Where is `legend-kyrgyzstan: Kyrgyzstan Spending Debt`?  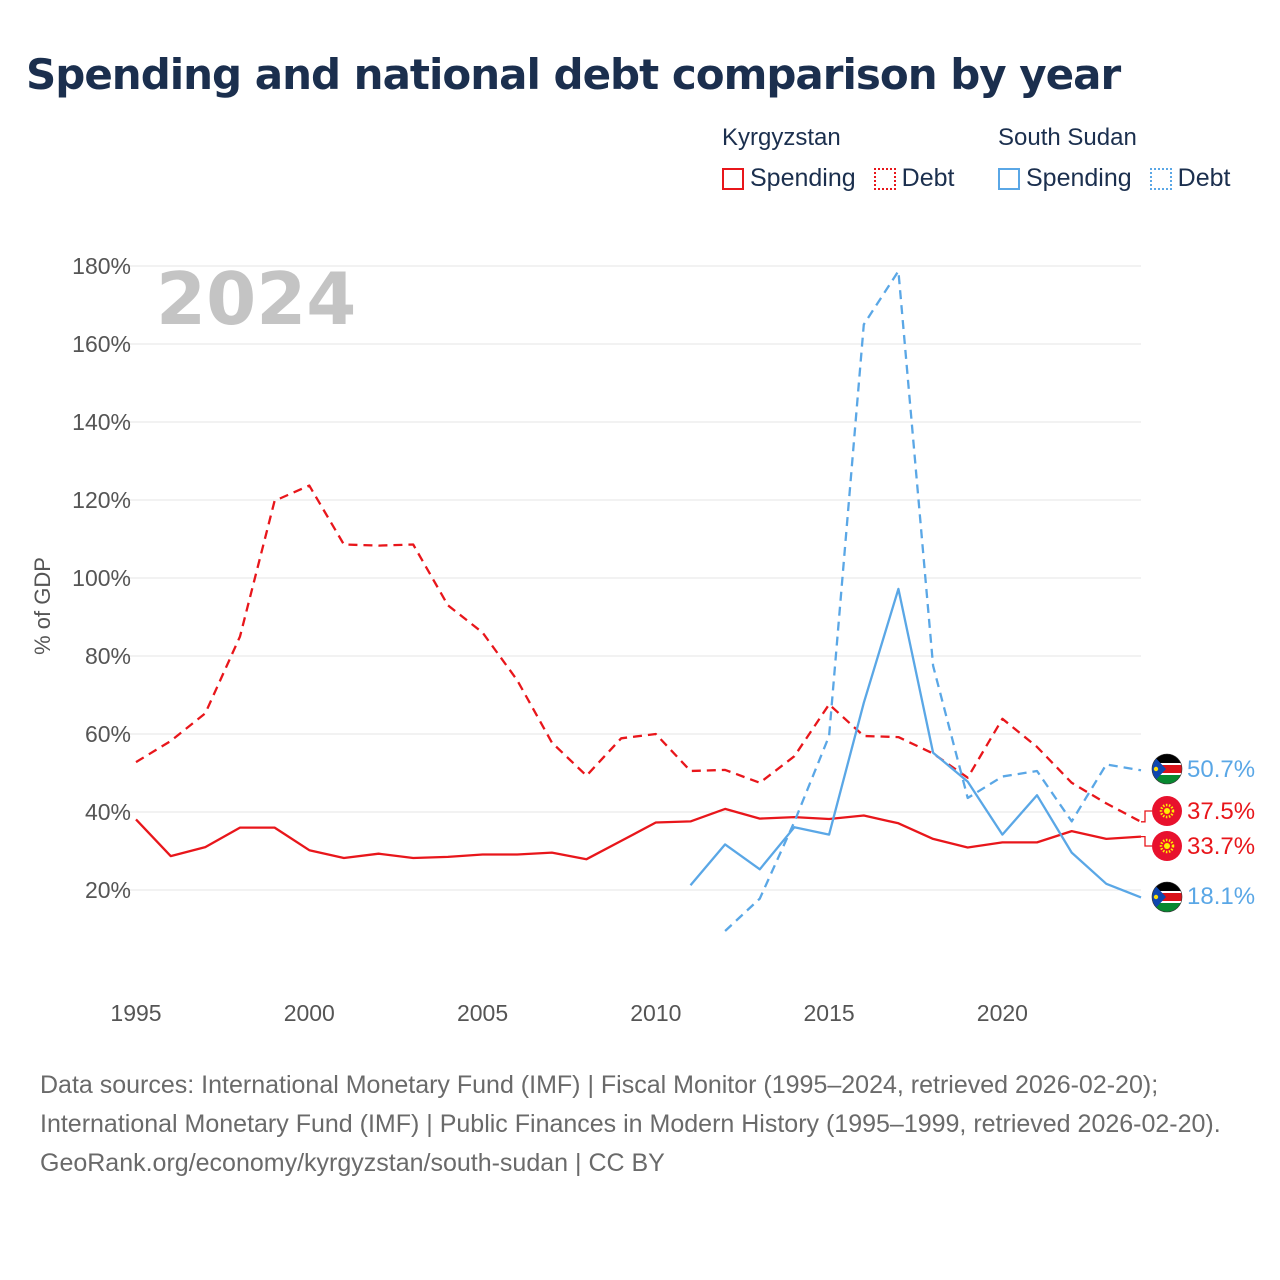 legend-kyrgyzstan: Kyrgyzstan Spending Debt is located at coordinates (847, 158).